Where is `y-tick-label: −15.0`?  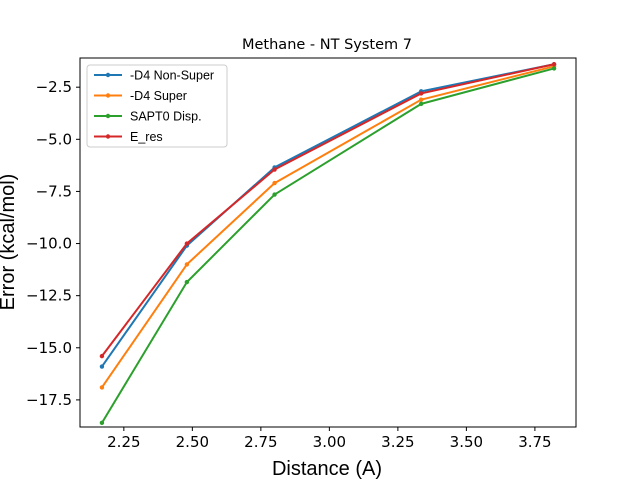
y-tick-label: −15.0 is located at coordinates (49, 348).